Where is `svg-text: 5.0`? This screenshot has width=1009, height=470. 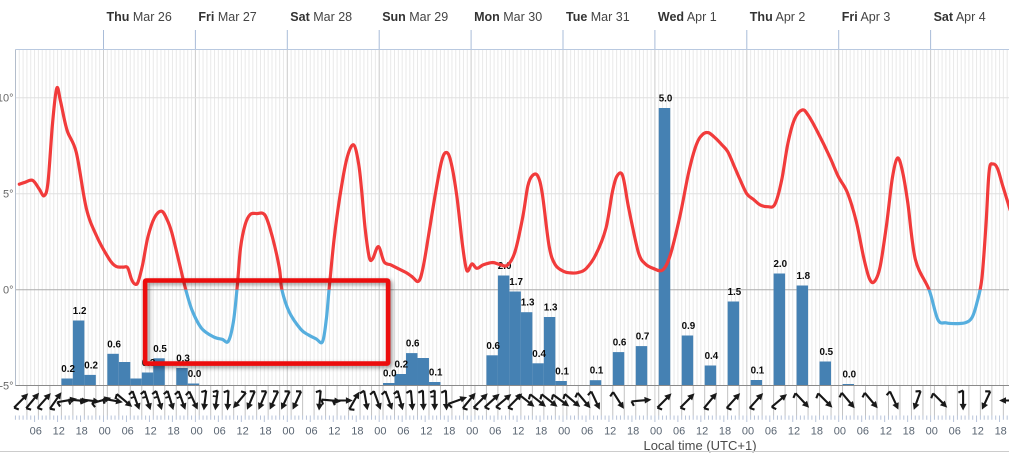 svg-text: 5.0 is located at coordinates (666, 99).